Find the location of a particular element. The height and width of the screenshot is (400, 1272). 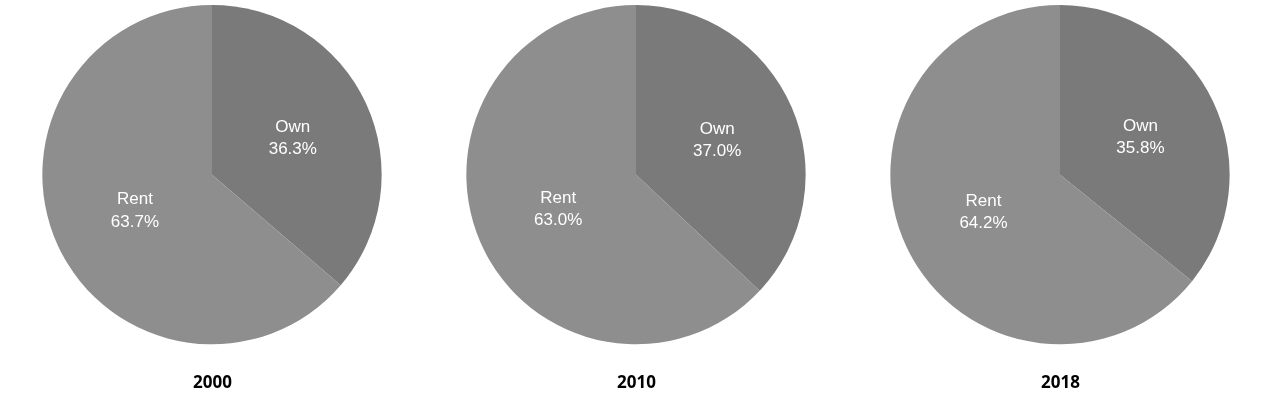

data-label: 37.0% is located at coordinates (717, 151).